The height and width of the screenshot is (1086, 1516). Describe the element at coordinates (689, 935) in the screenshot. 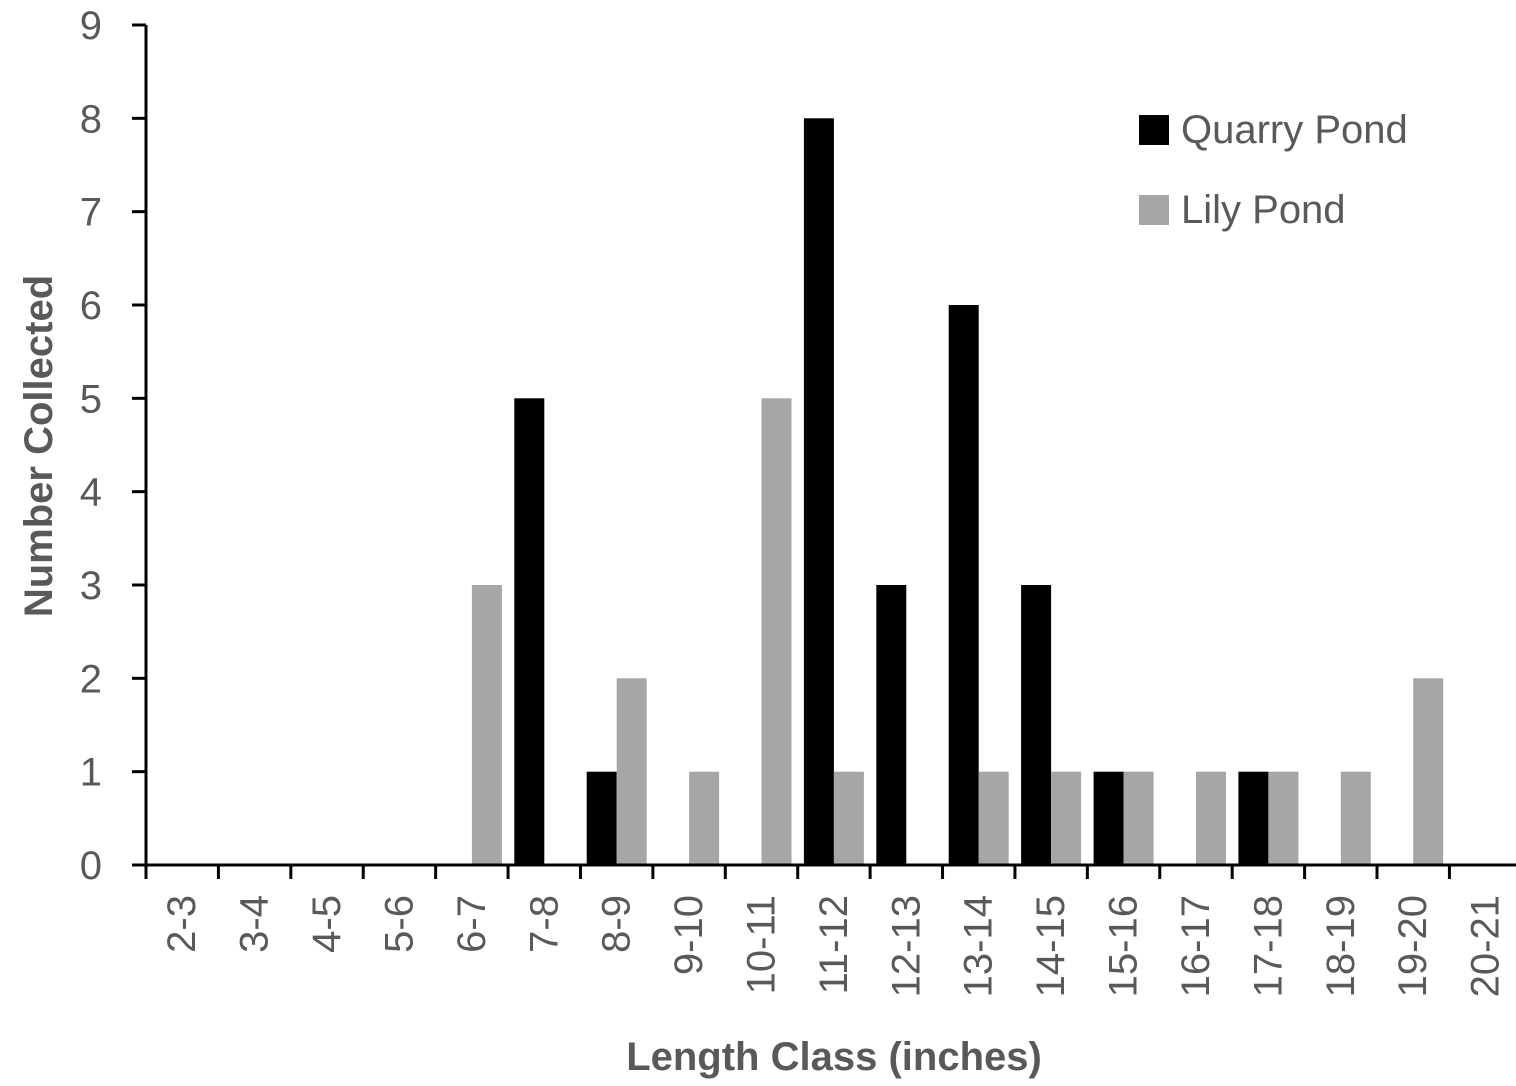

I see `x-tick-label-9-10: 9-10` at that location.